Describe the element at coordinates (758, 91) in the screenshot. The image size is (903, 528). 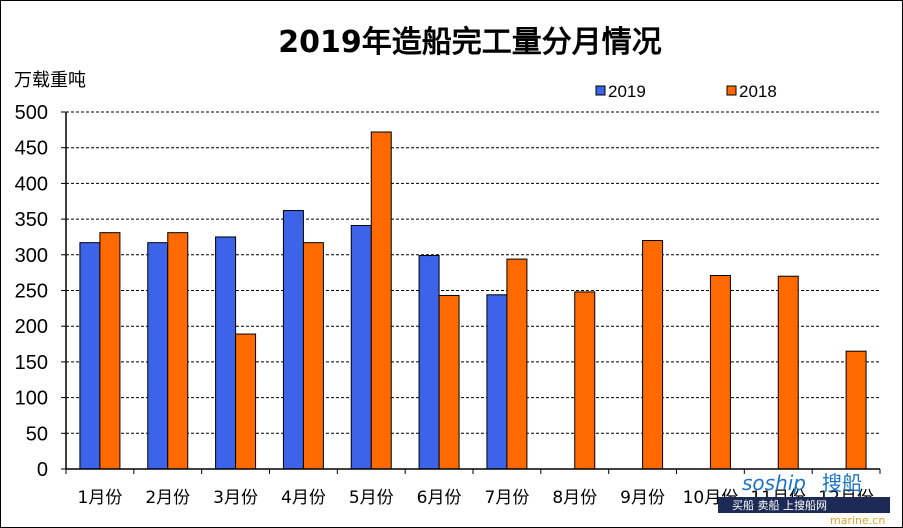
I see `legend-label-2018: 2018` at that location.